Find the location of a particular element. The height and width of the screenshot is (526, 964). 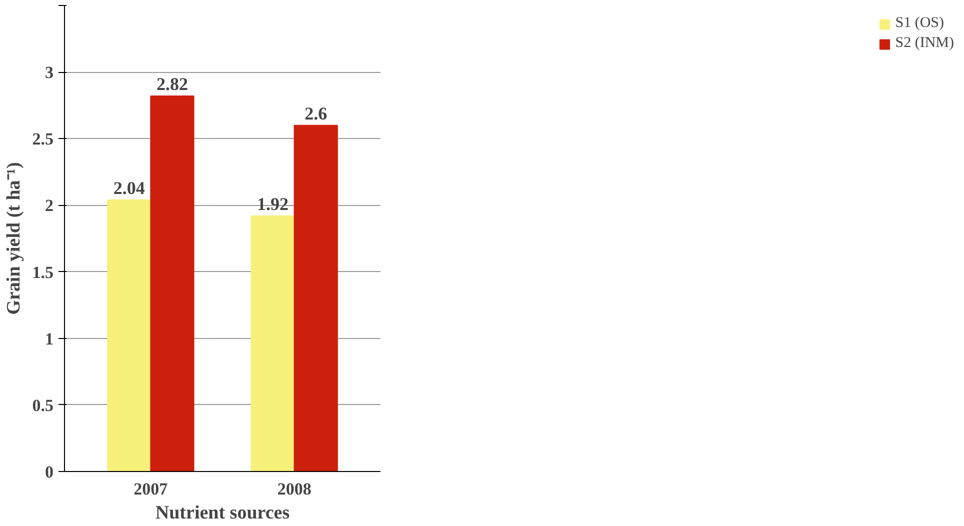

x-tick-label: 2007 is located at coordinates (151, 489).